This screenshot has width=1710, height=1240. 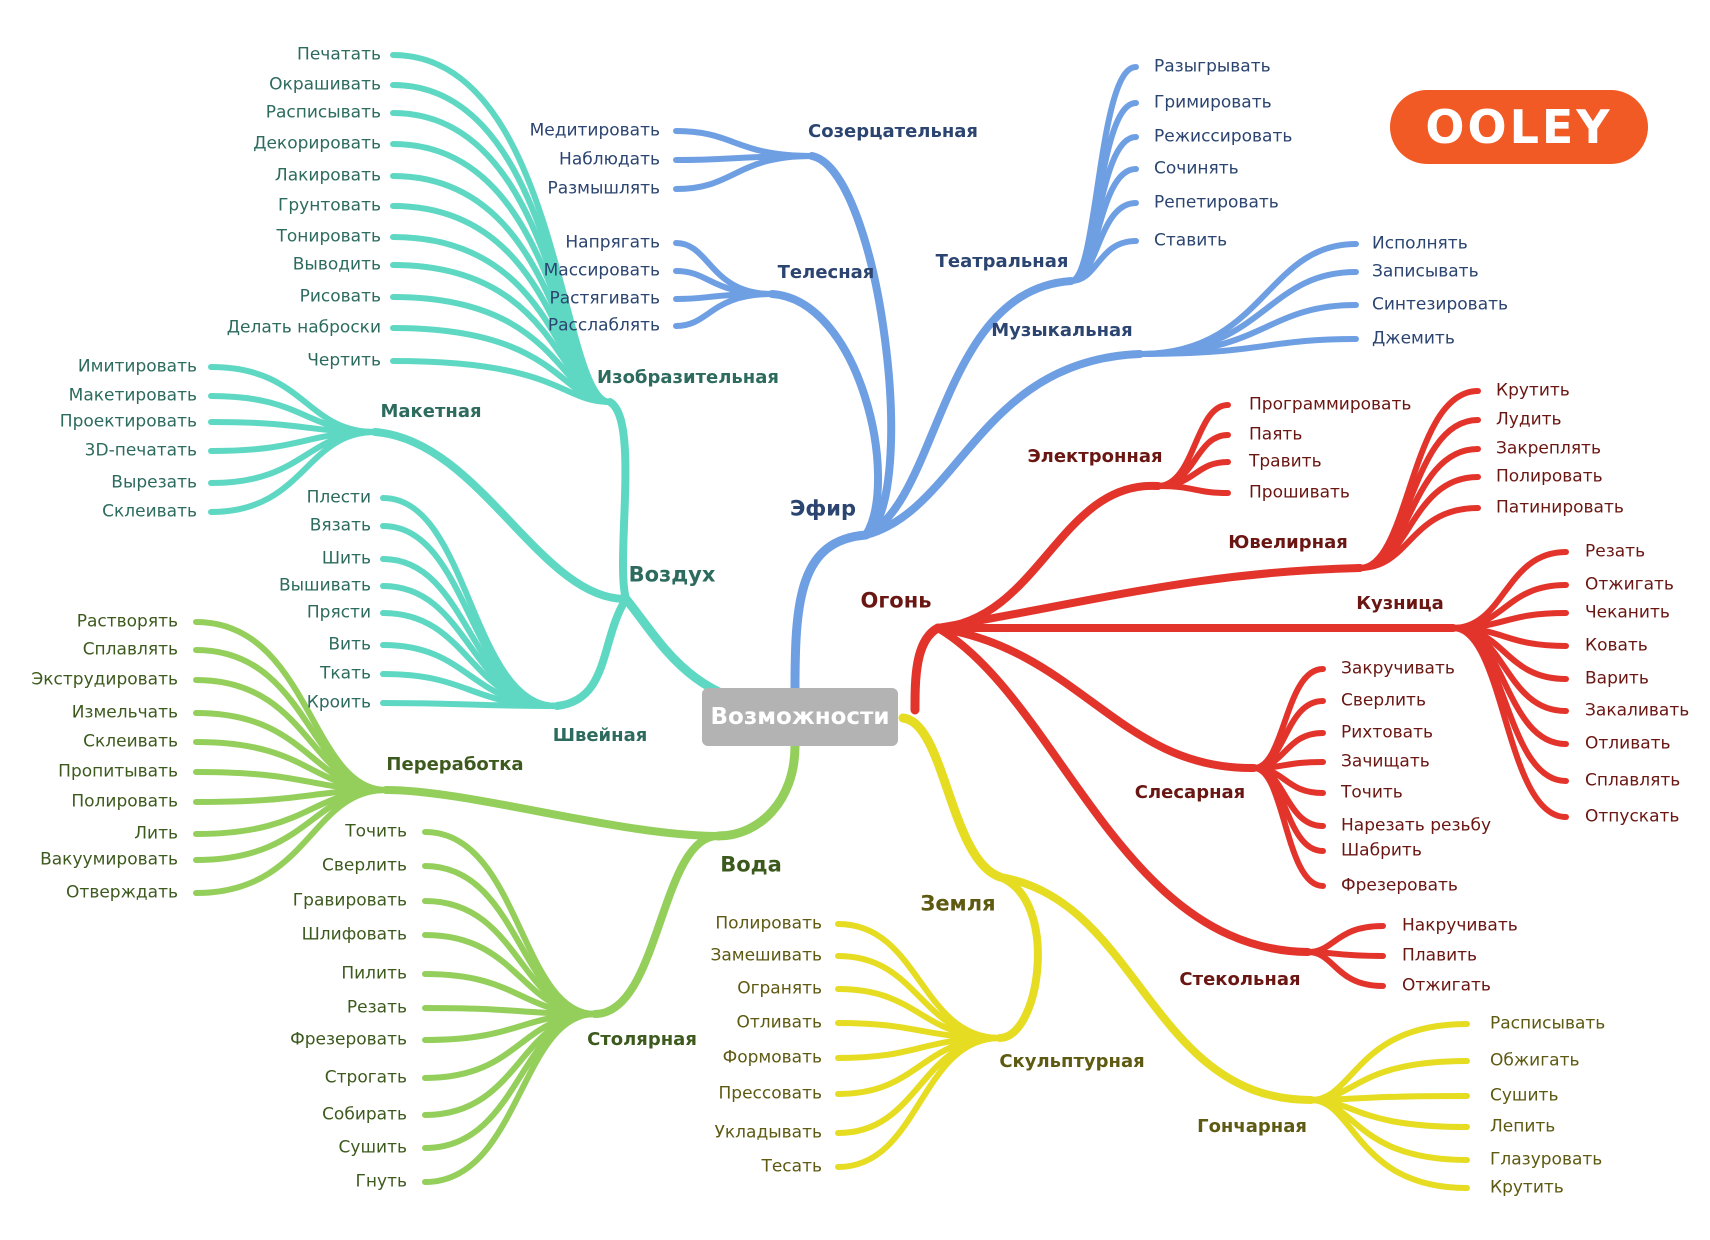 What do you see at coordinates (1425, 271) in the screenshot?
I see `leaf-label: Записывать` at bounding box center [1425, 271].